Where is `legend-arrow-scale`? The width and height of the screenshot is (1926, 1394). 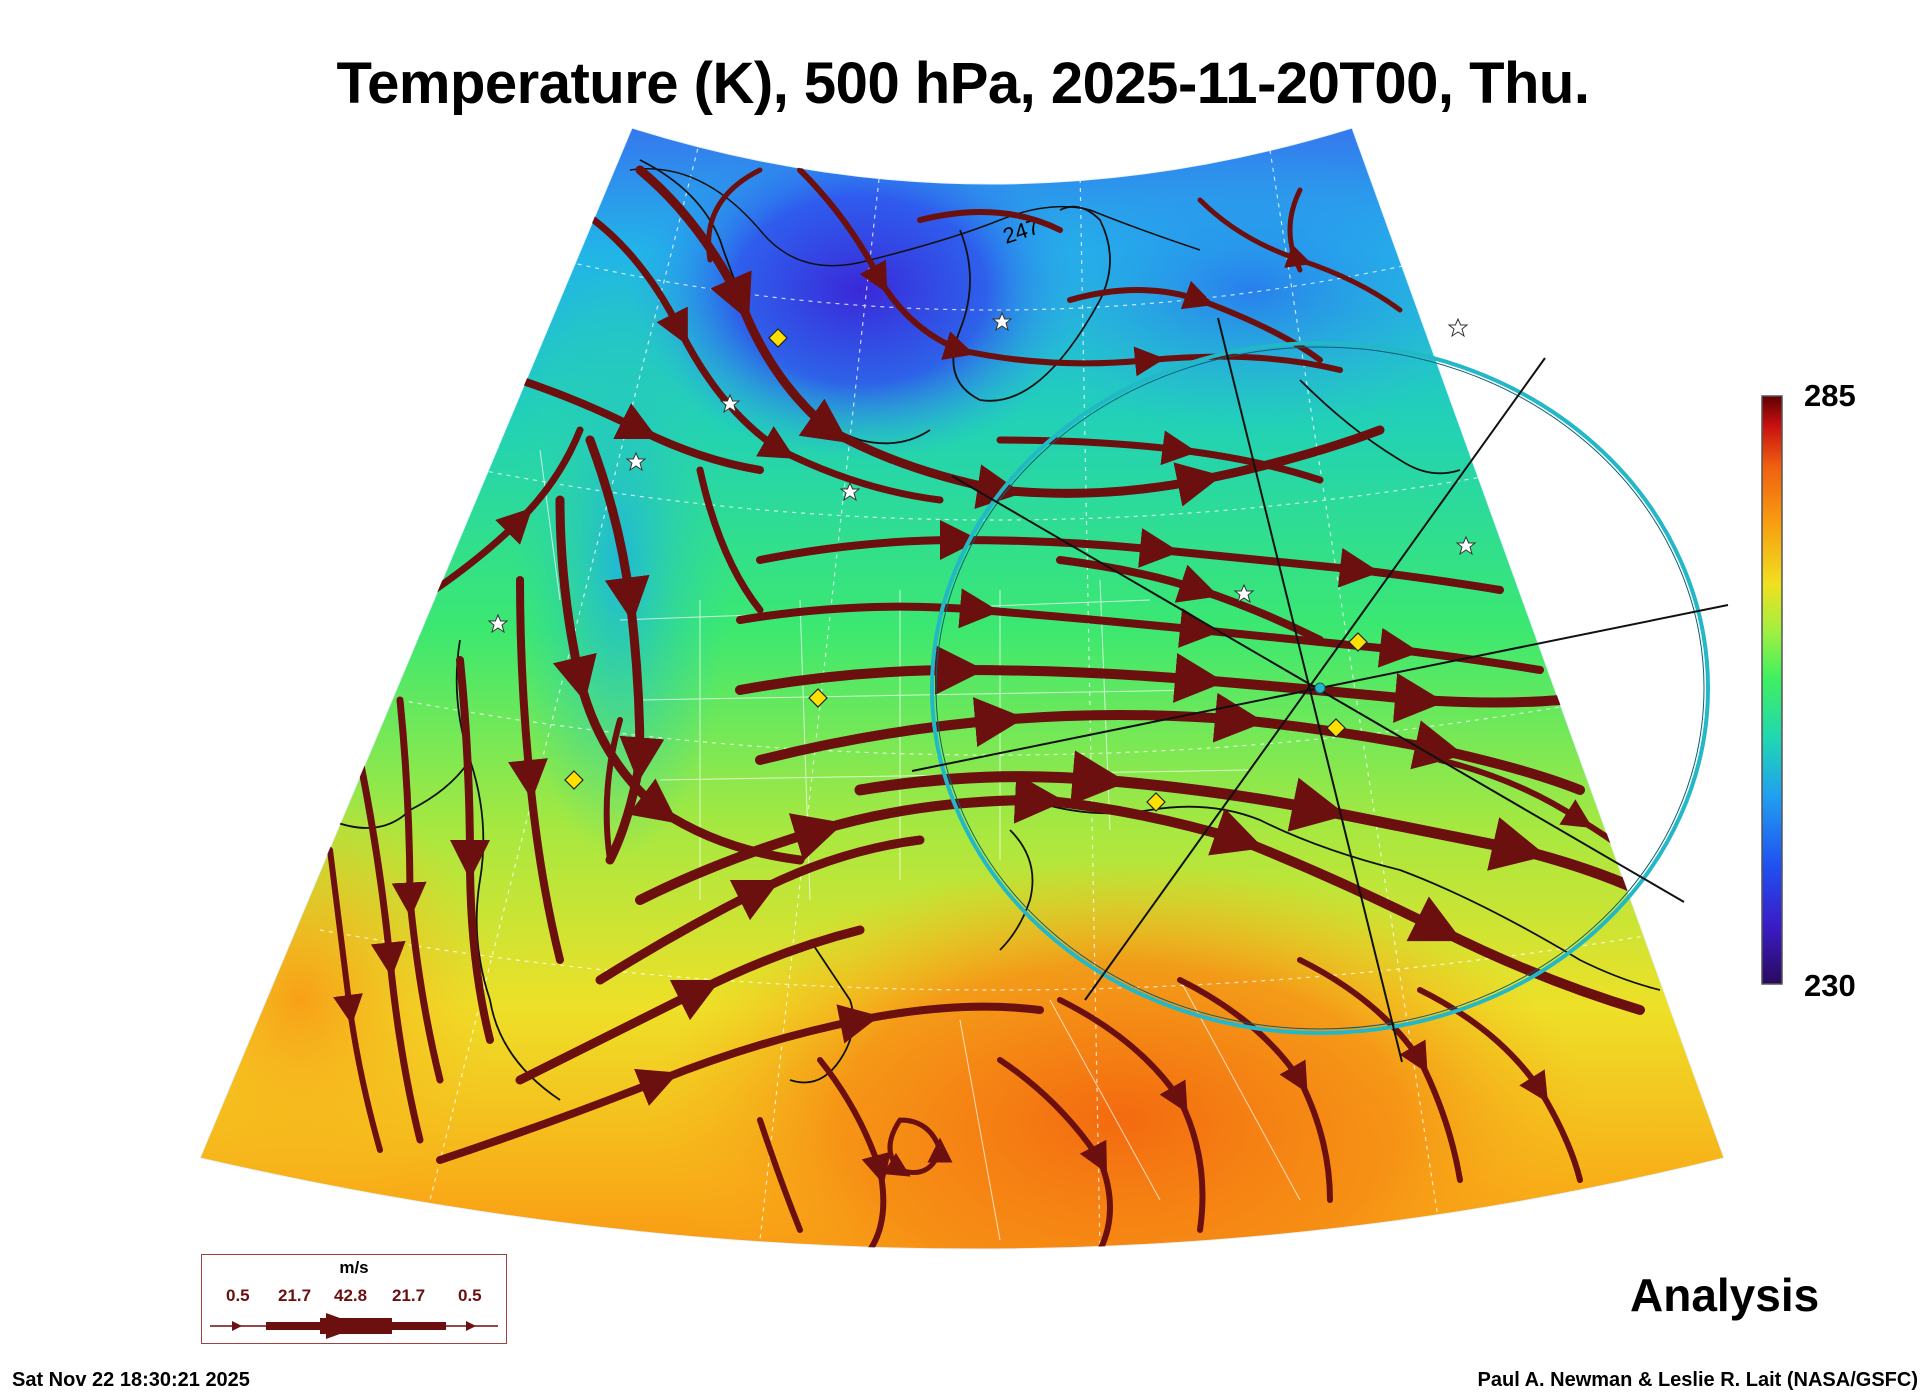
legend-arrow-scale is located at coordinates (354, 1326).